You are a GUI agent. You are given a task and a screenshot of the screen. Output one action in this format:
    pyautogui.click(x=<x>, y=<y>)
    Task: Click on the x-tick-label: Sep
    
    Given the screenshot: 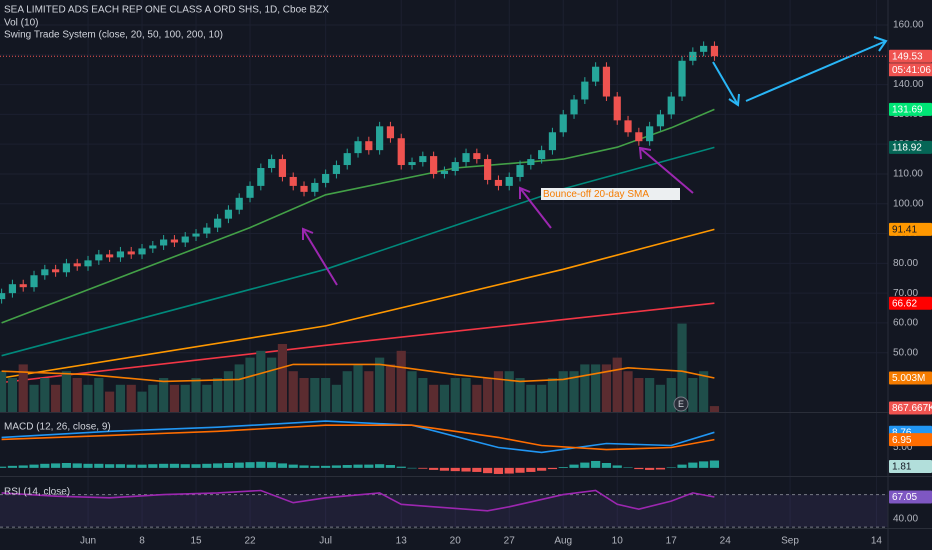 What is the action you would take?
    pyautogui.click(x=790, y=541)
    